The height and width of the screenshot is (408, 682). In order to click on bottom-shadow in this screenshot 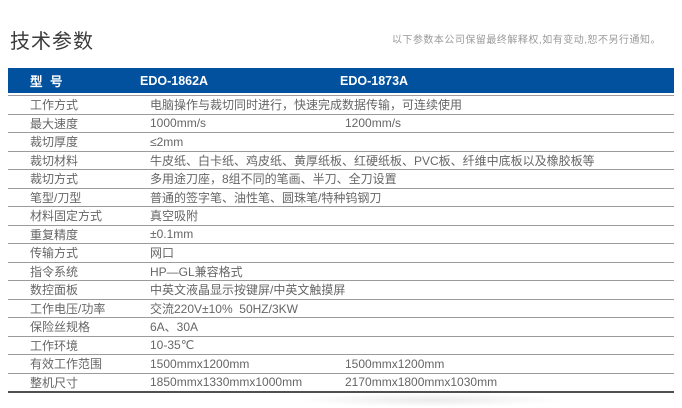, I will do `click(430, 400)`.